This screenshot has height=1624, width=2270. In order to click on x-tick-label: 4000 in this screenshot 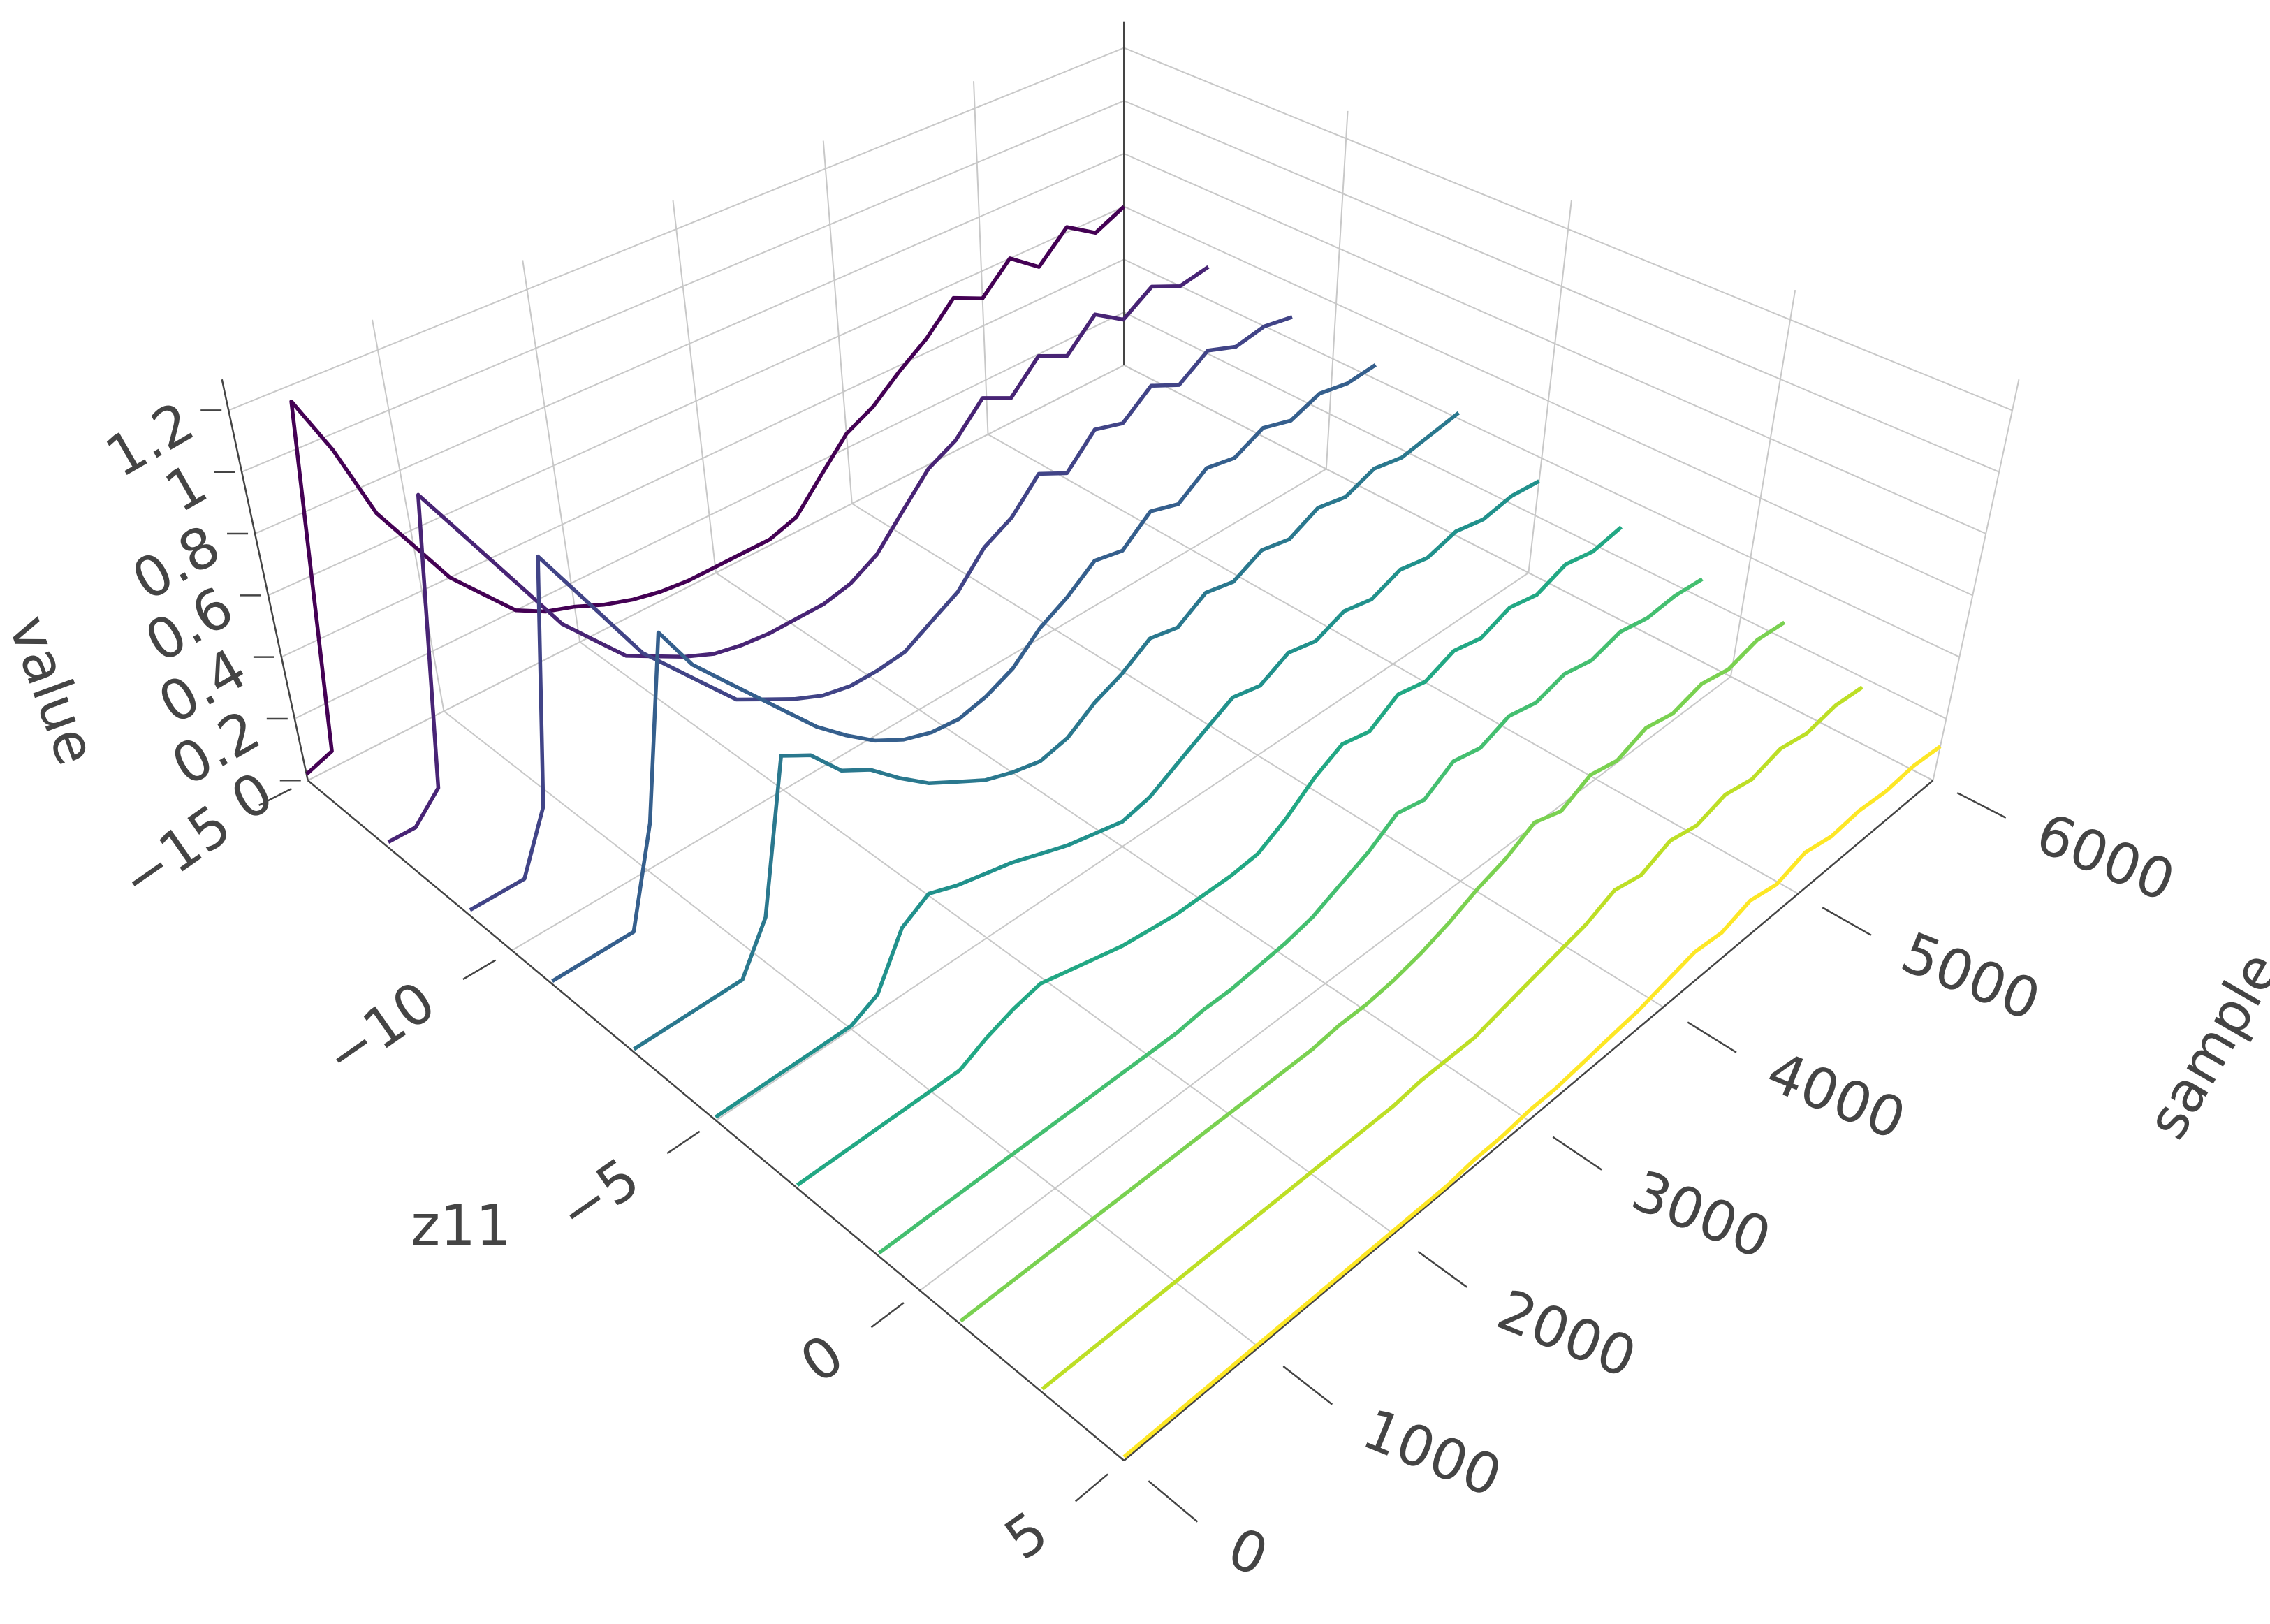, I will do `click(1836, 1095)`.